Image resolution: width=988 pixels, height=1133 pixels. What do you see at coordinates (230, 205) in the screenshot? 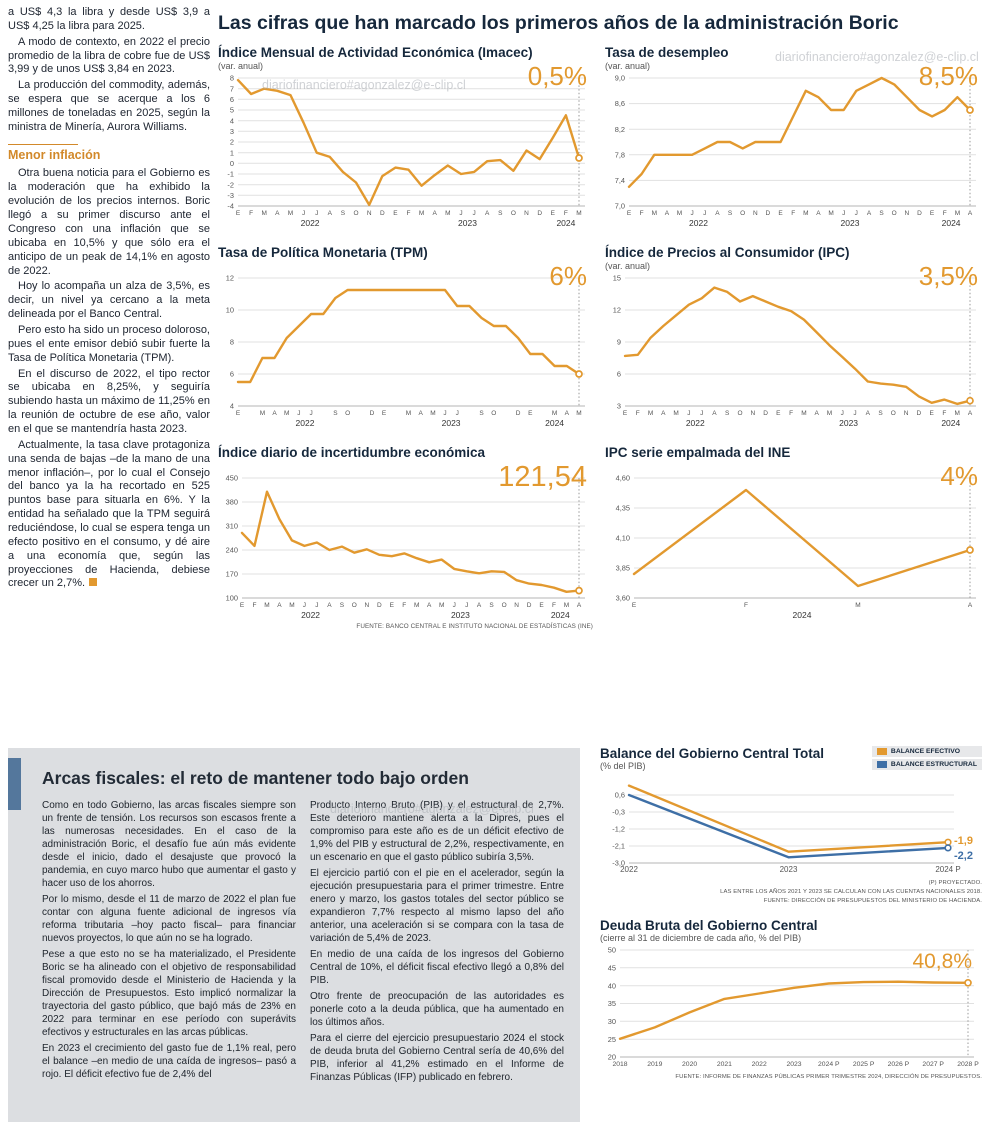
I see `svg-text: -4` at bounding box center [230, 205].